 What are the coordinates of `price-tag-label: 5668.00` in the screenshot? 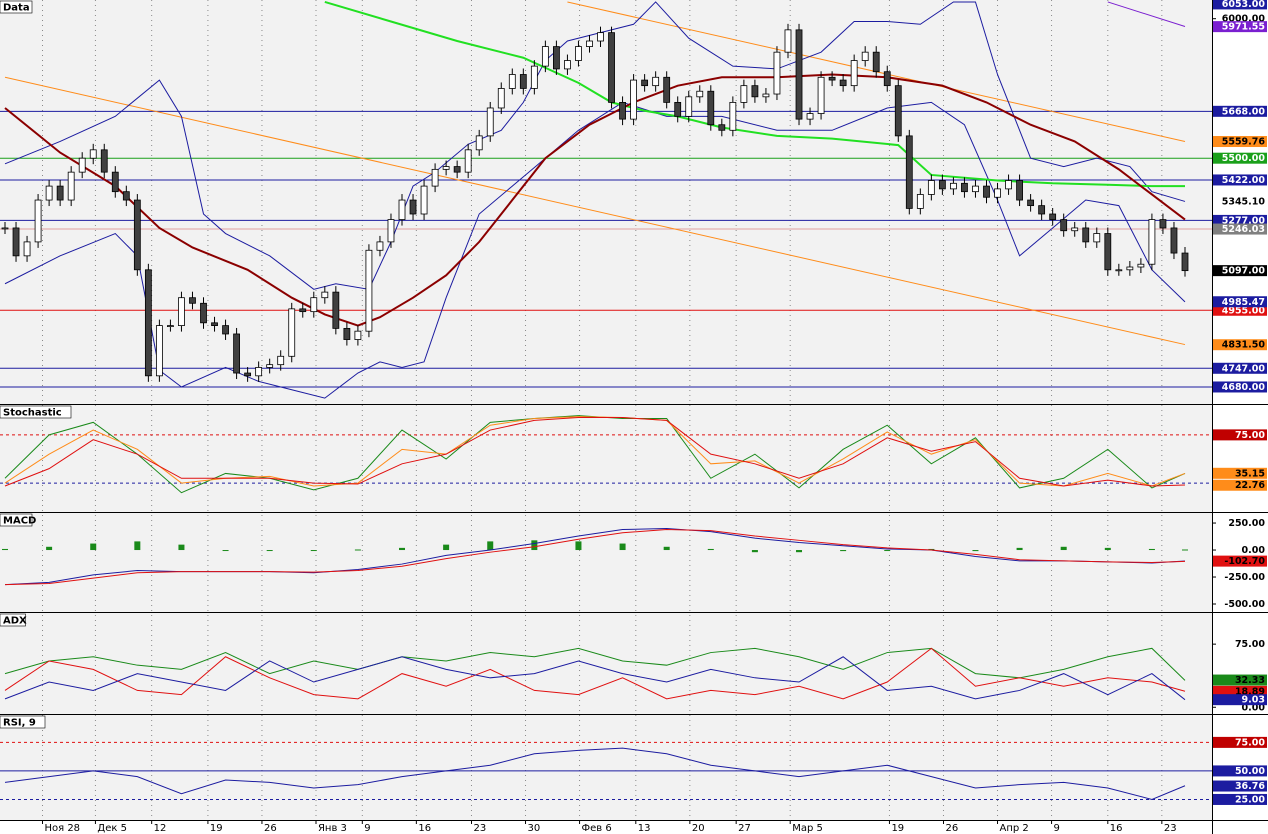 It's located at (1244, 111).